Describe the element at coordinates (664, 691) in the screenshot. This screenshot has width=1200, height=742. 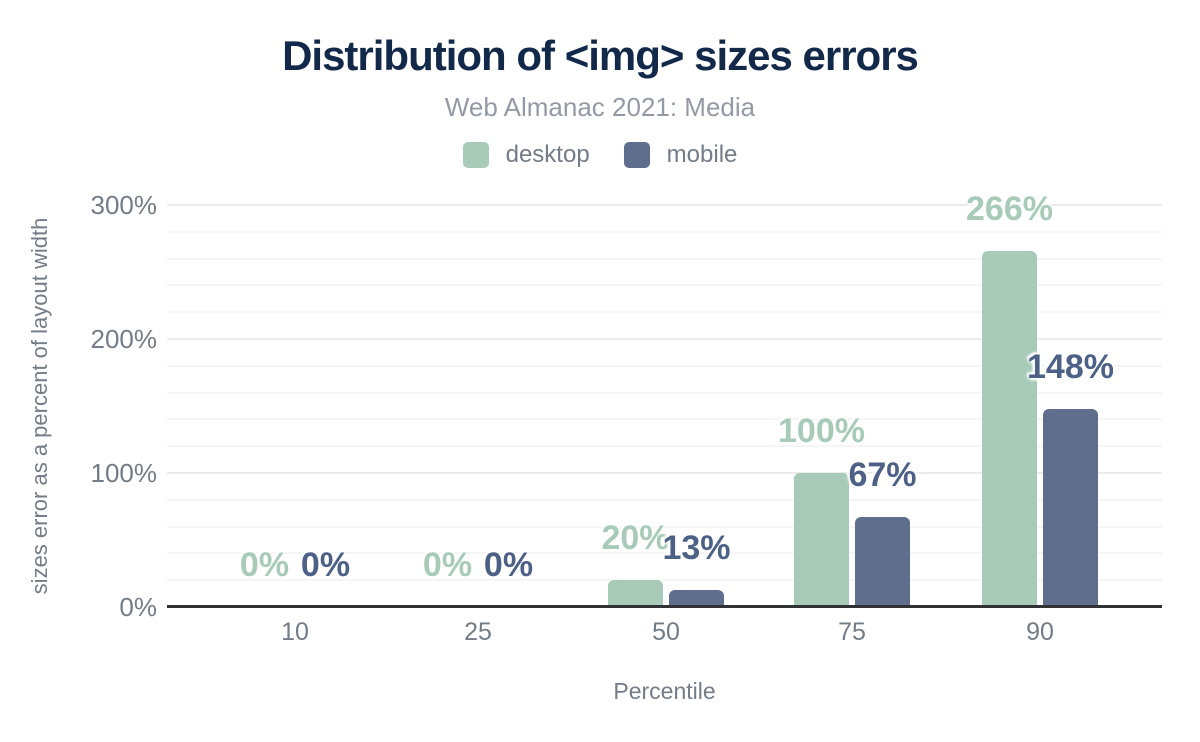
I see `x-axis-title: Percentile` at that location.